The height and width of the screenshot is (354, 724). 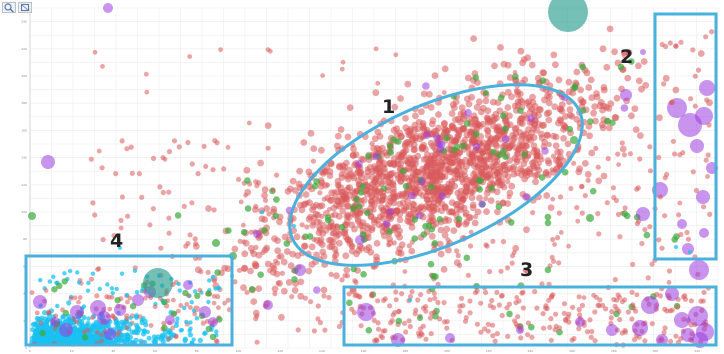 What do you see at coordinates (25, 7) in the screenshot?
I see `reset-zoom-button` at bounding box center [25, 7].